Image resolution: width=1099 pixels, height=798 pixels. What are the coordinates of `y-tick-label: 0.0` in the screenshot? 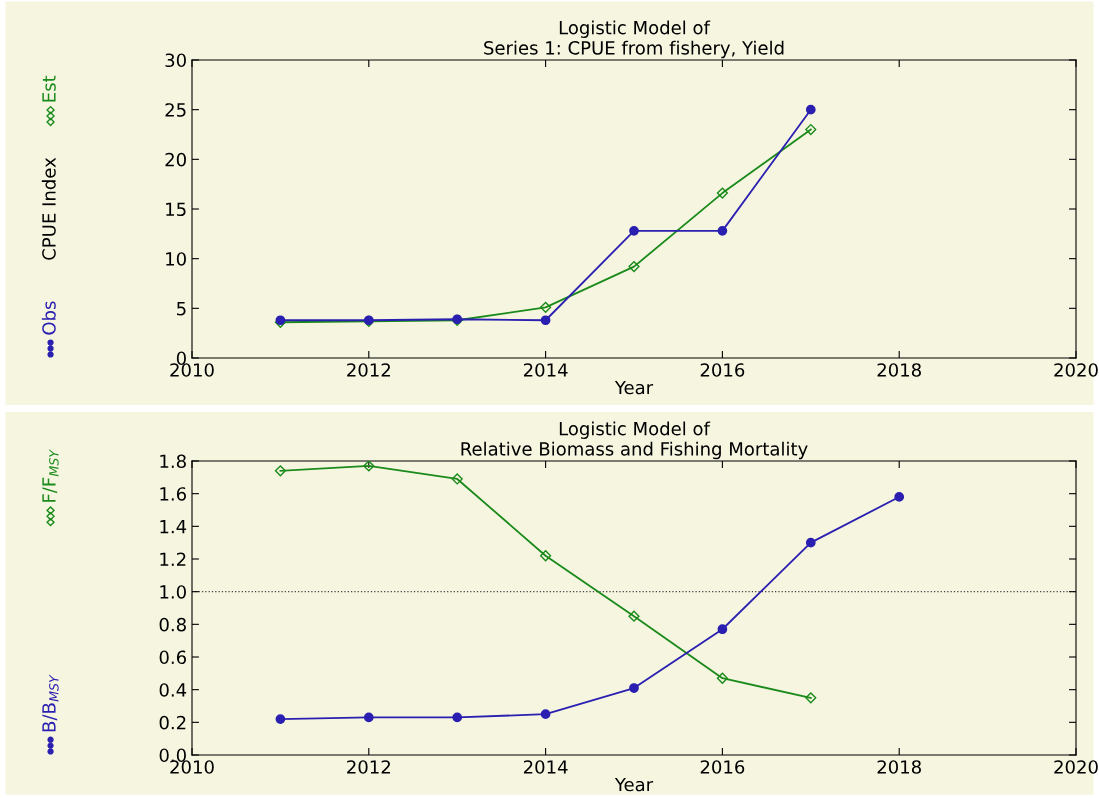 It's located at (172, 755).